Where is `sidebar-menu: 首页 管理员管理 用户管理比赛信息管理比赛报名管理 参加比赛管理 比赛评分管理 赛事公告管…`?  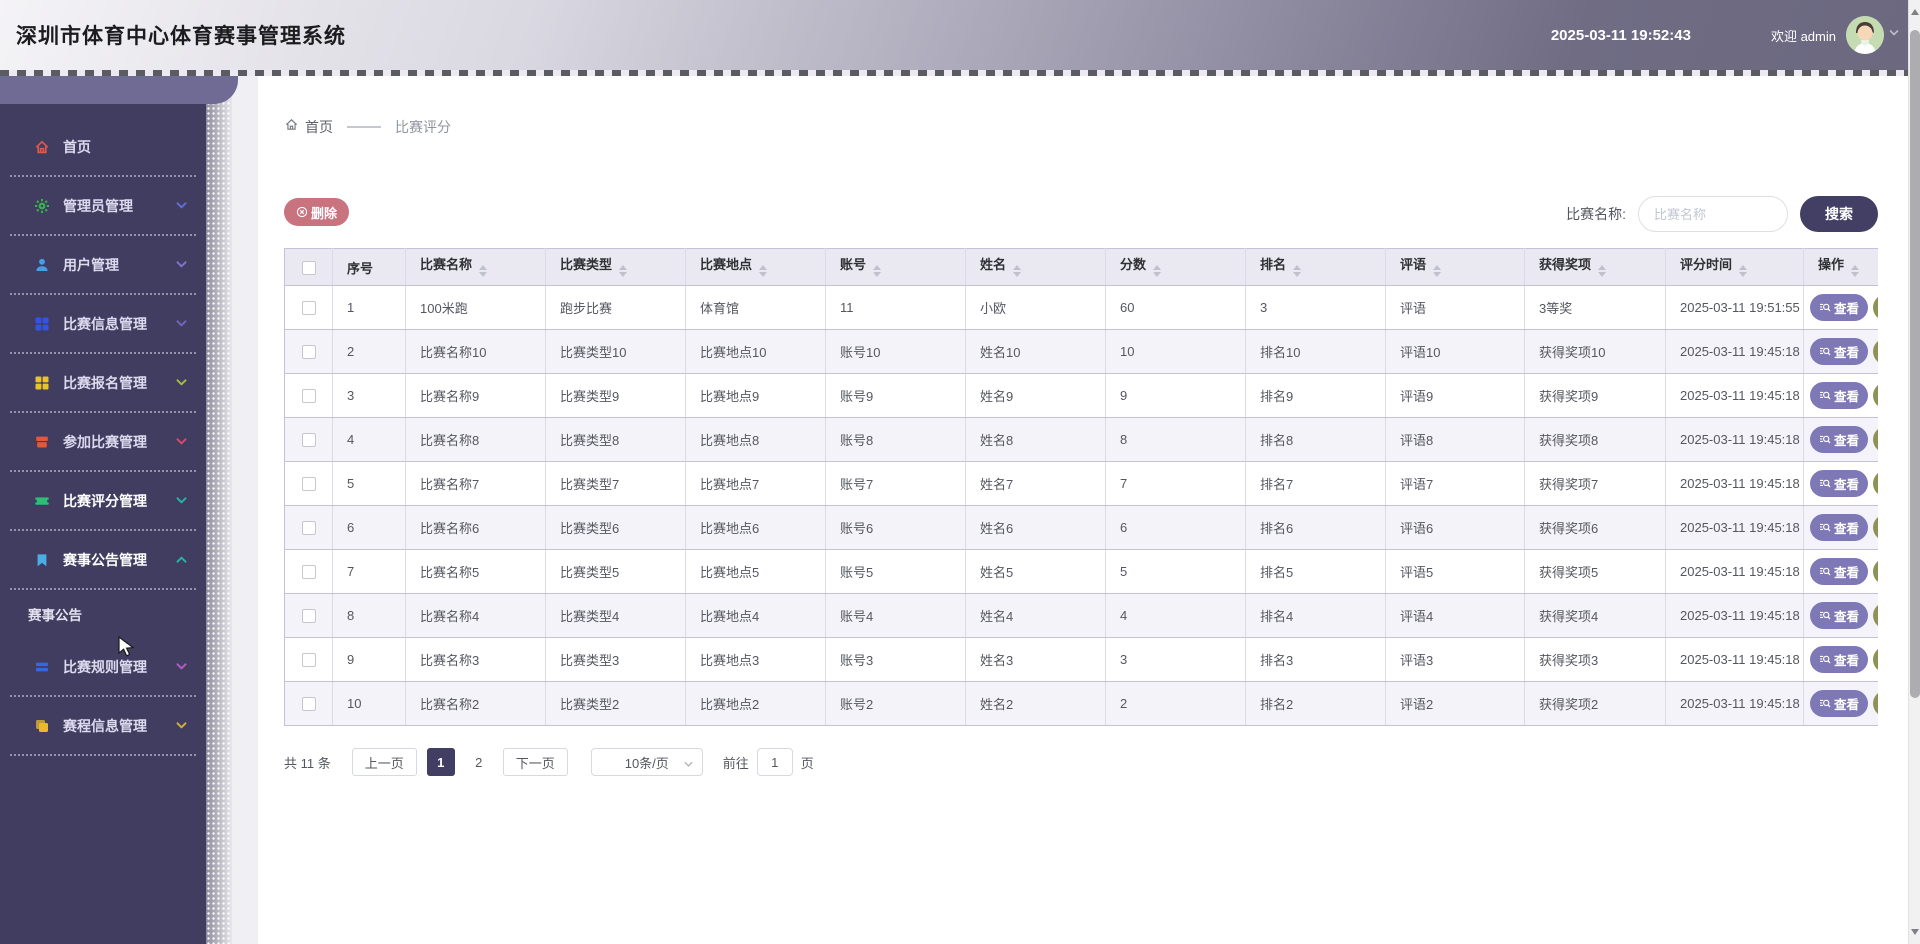
sidebar-menu: 首页 管理员管理 用户管理比赛信息管理比赛报名管理 参加比赛管理 比赛评分管理 赛事公告管… is located at coordinates (103, 416).